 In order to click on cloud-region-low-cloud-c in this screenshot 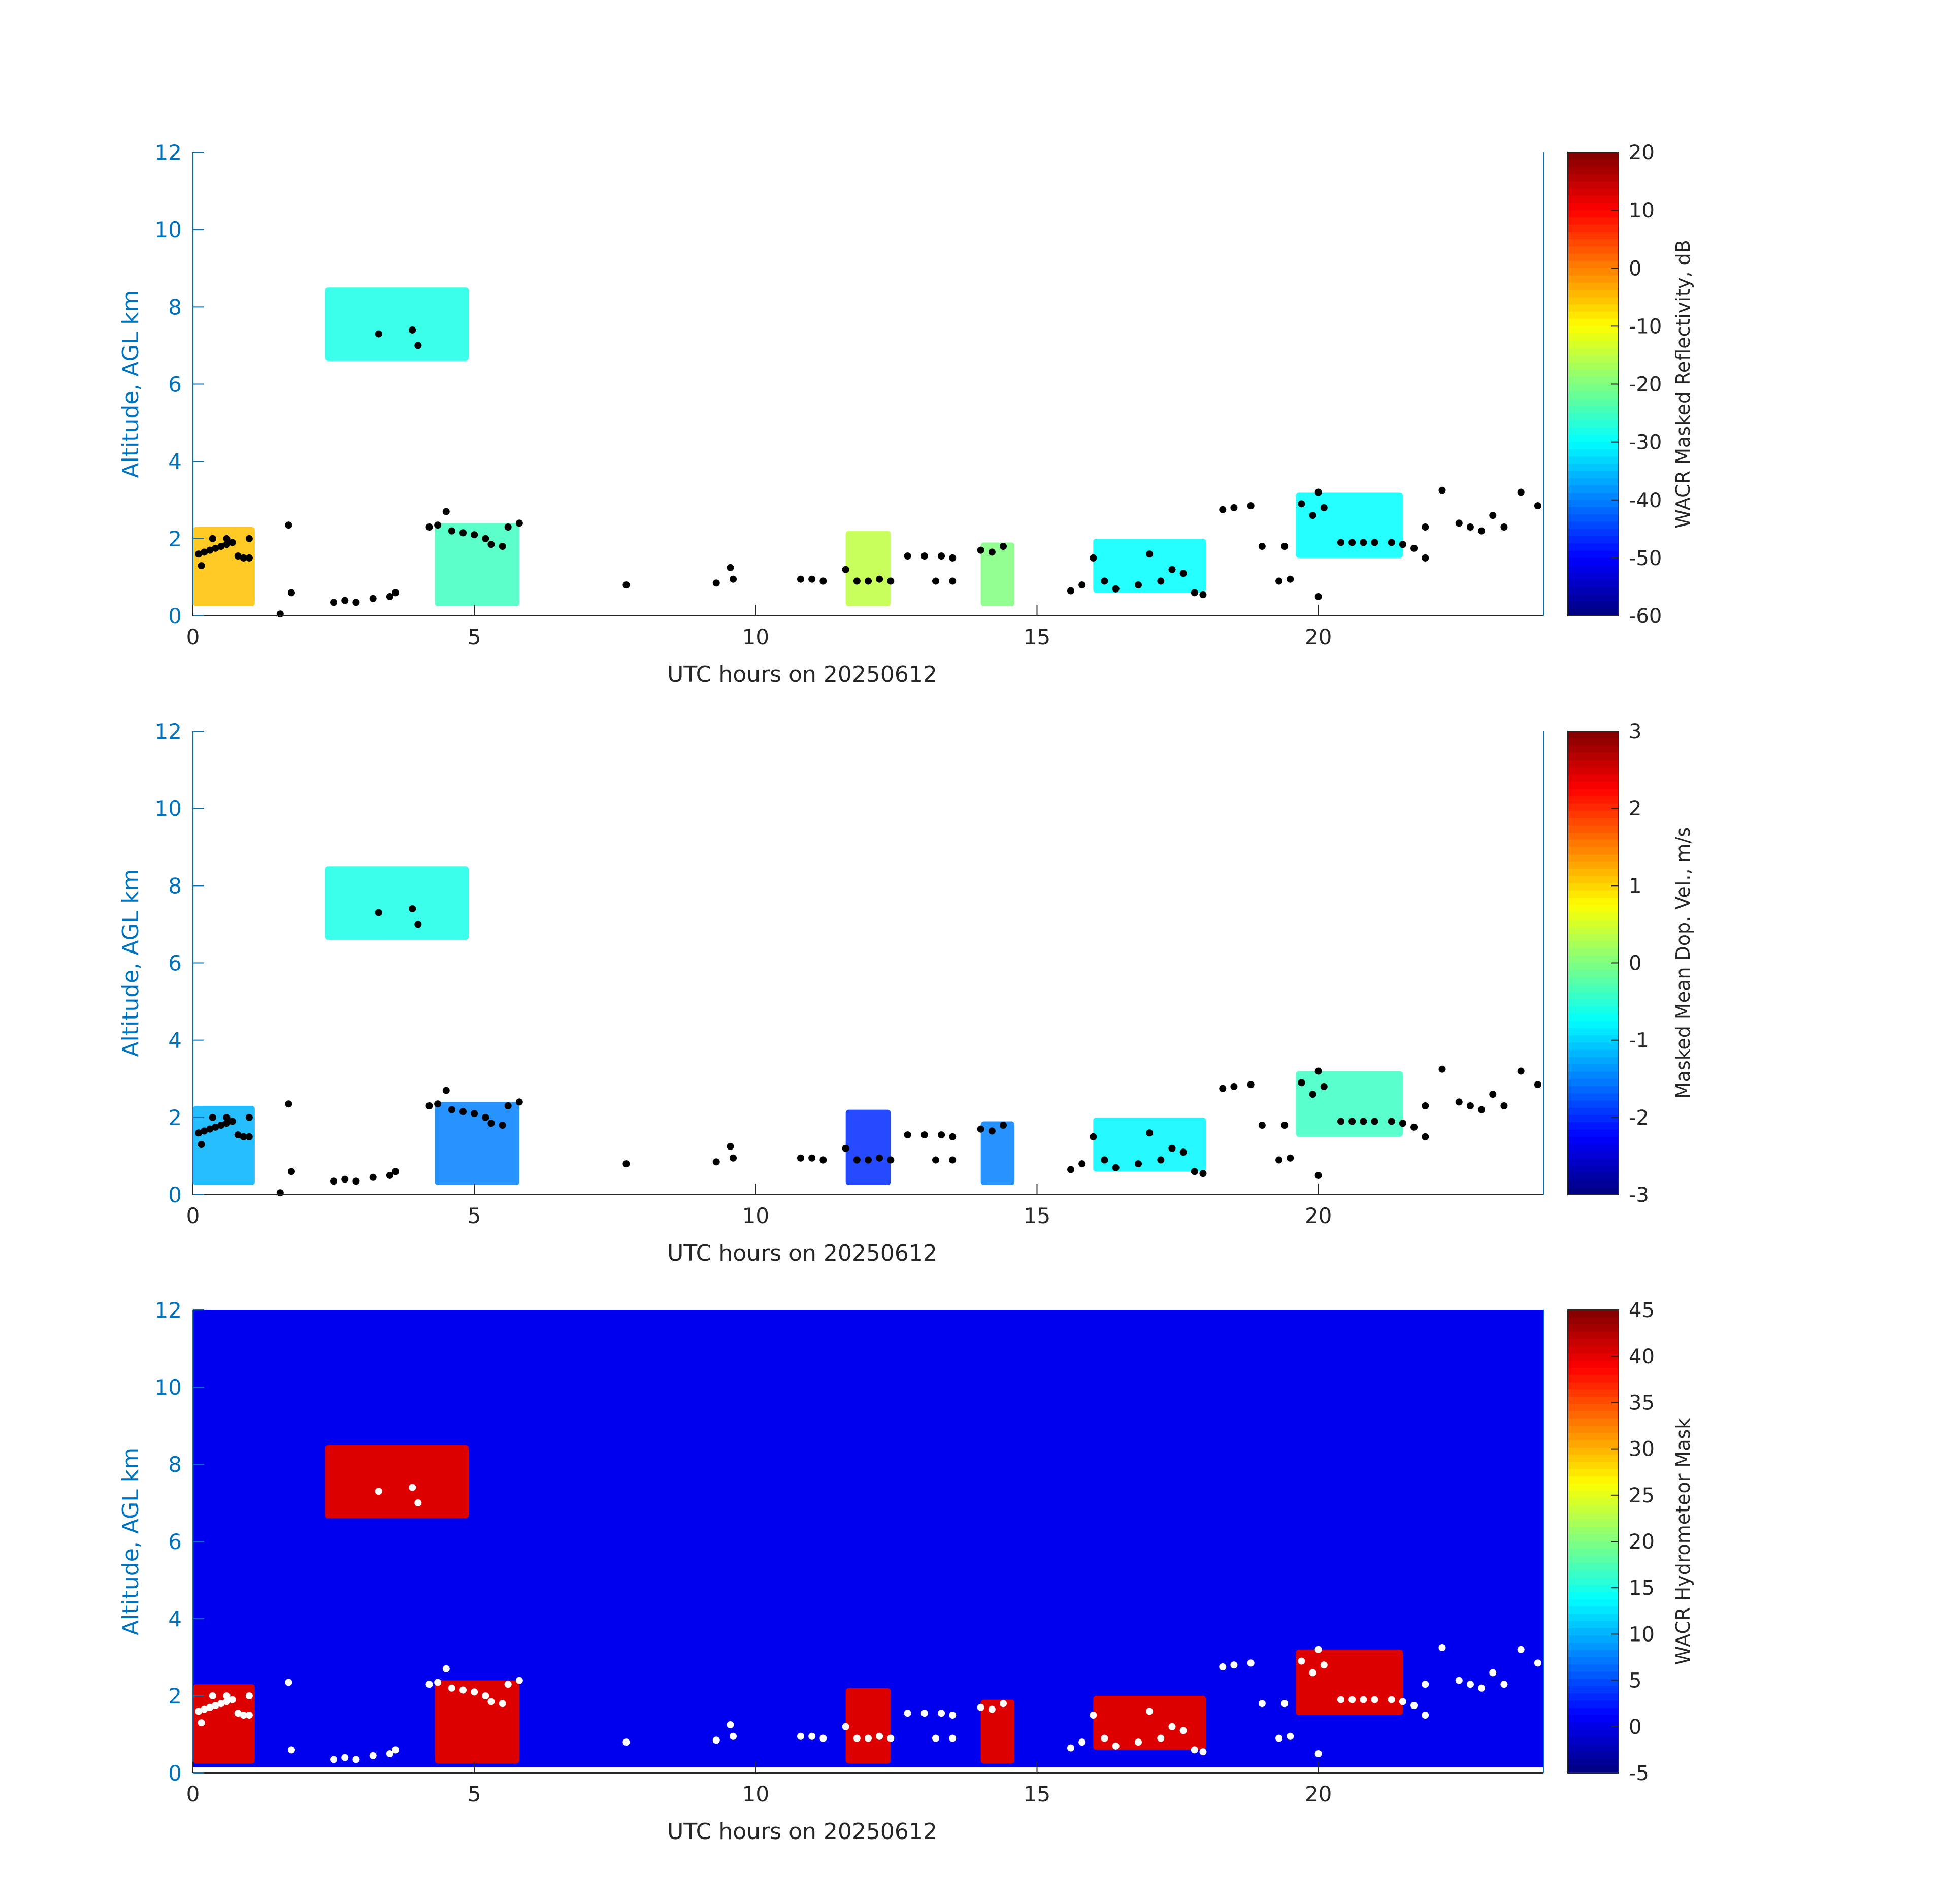, I will do `click(868, 1147)`.